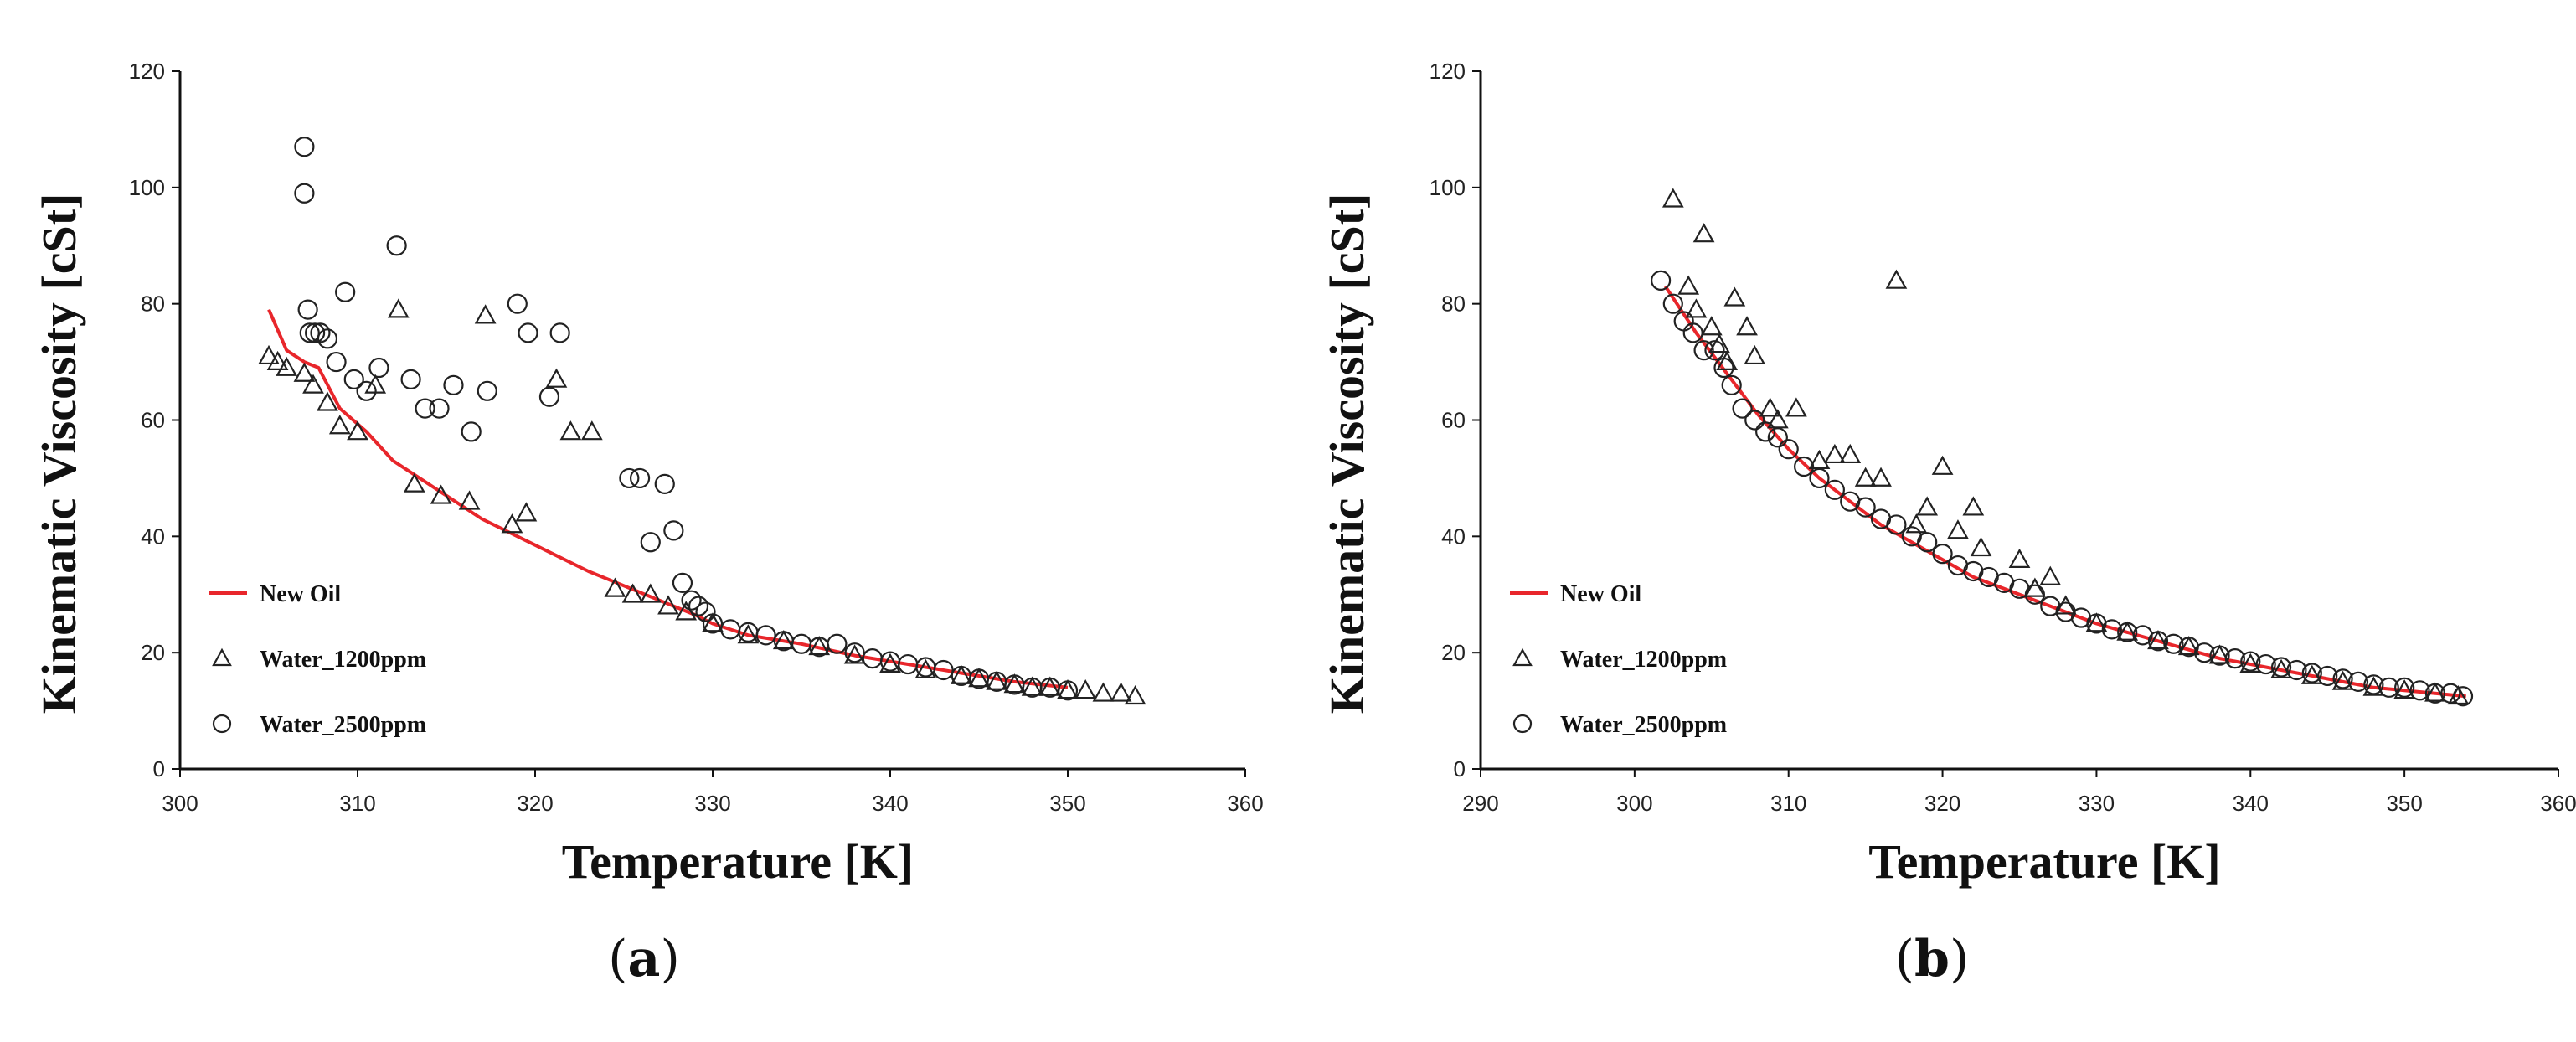 The height and width of the screenshot is (1042, 2576). Describe the element at coordinates (1245, 803) in the screenshot. I see `x-tick-label: 360` at that location.